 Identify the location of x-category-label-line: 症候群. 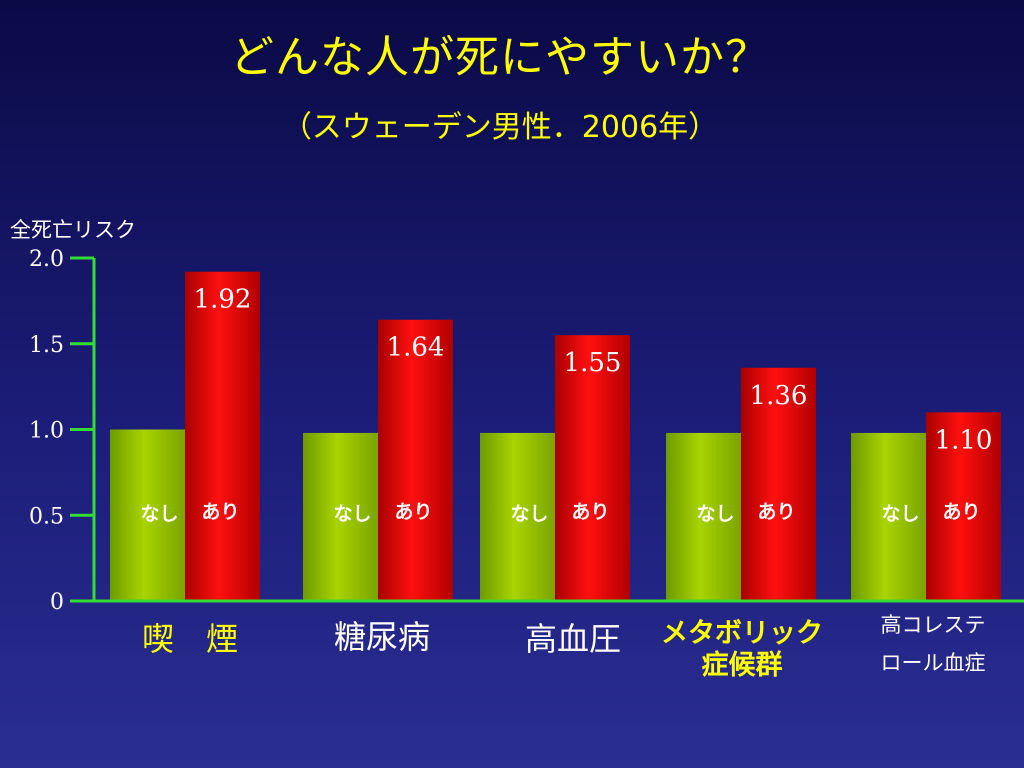
(742, 665).